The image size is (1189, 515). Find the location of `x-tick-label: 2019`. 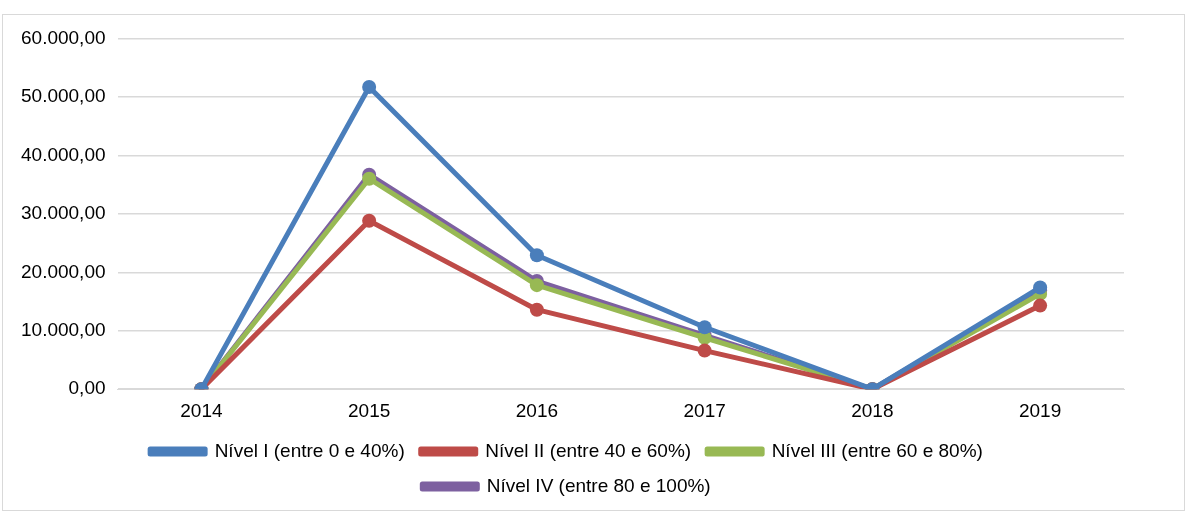

x-tick-label: 2019 is located at coordinates (1040, 410).